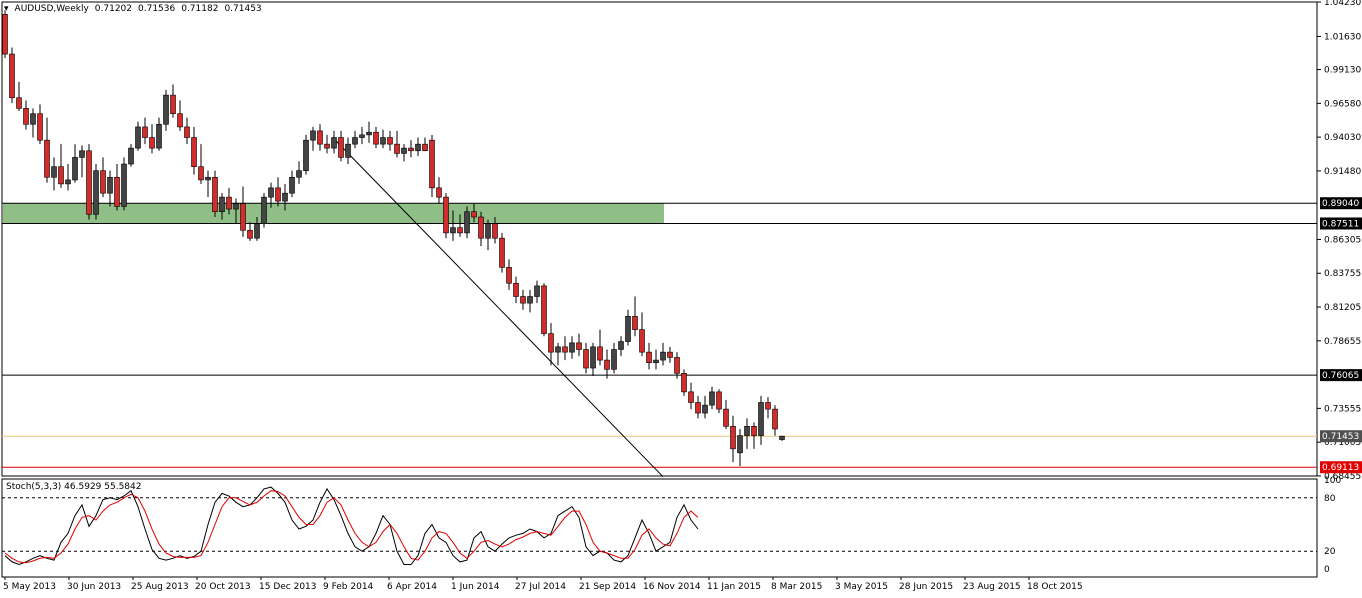 Image resolution: width=1362 pixels, height=598 pixels. I want to click on level-label: 0.89040, so click(1340, 204).